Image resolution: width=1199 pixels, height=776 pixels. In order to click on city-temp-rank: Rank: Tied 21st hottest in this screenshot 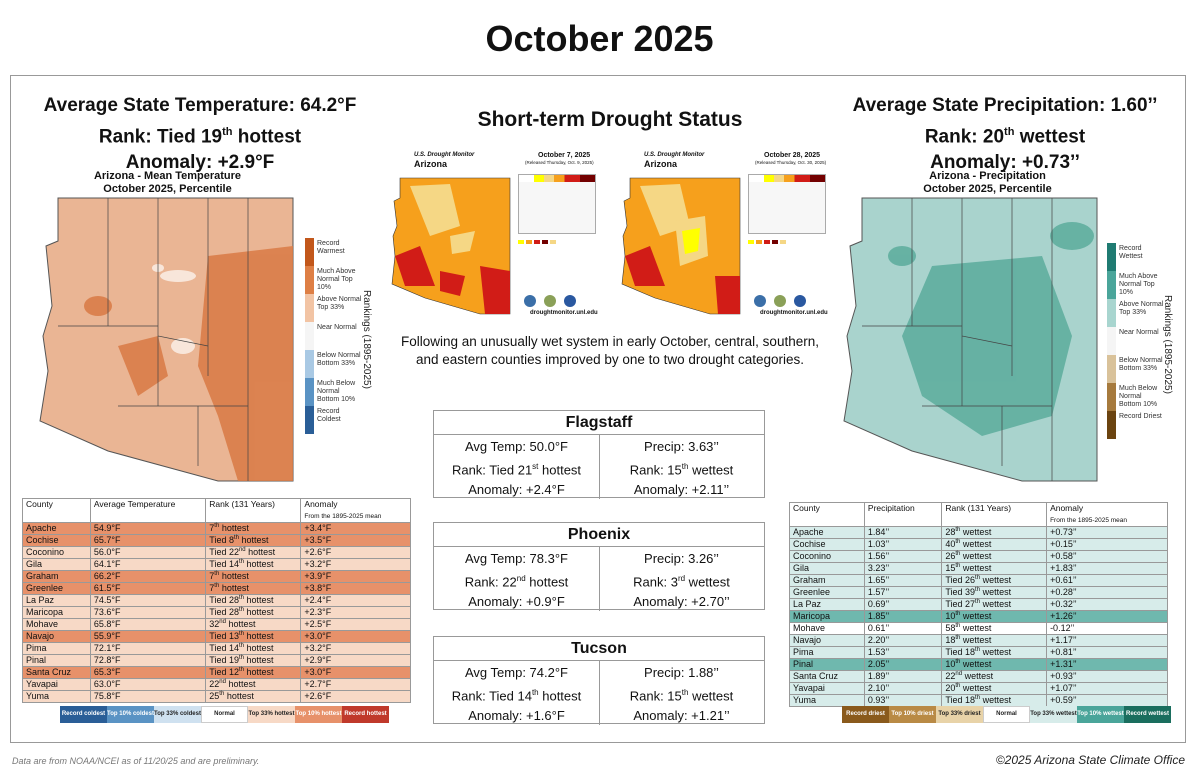, I will do `click(516, 470)`.